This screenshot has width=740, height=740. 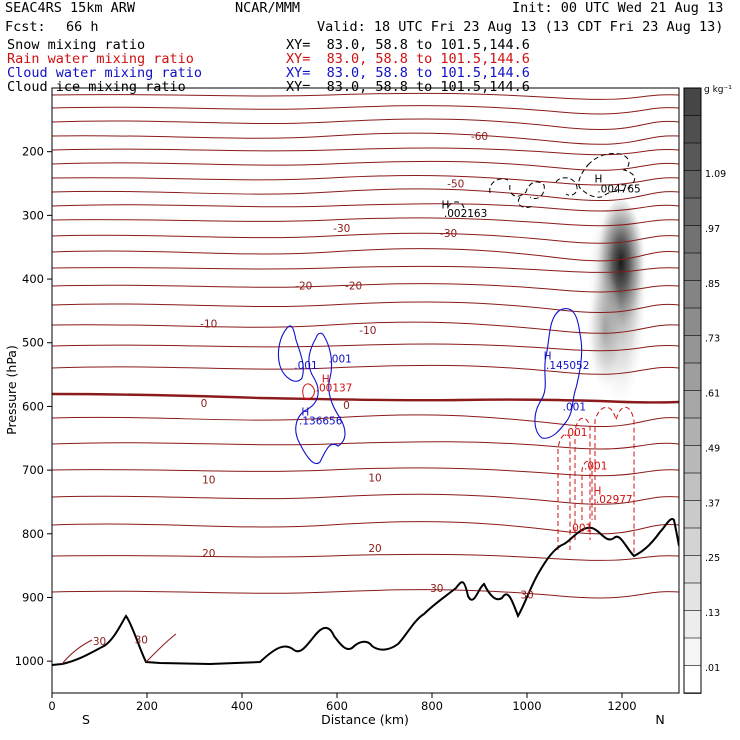 What do you see at coordinates (712, 448) in the screenshot?
I see `colorbar-label: .49` at bounding box center [712, 448].